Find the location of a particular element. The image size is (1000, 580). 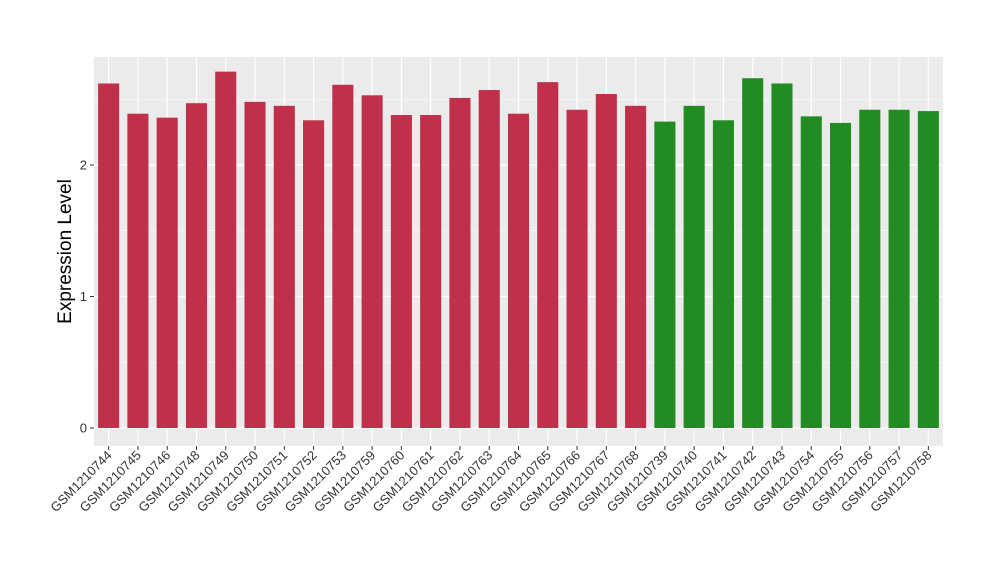

bar-GSM1210754 is located at coordinates (811, 272).